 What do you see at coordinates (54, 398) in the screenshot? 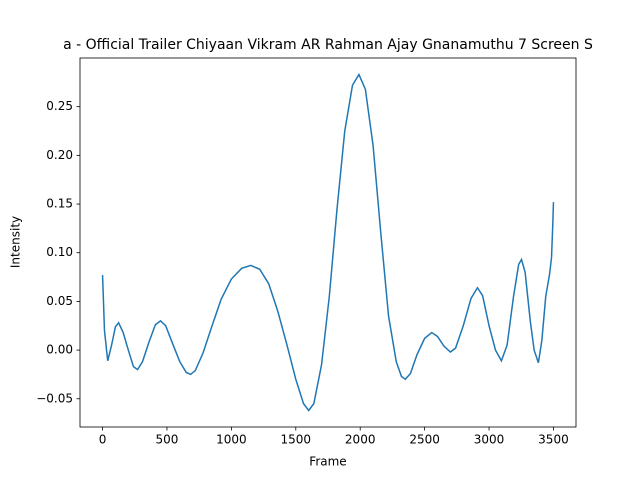
I see `y-tick-label: −0.05` at bounding box center [54, 398].